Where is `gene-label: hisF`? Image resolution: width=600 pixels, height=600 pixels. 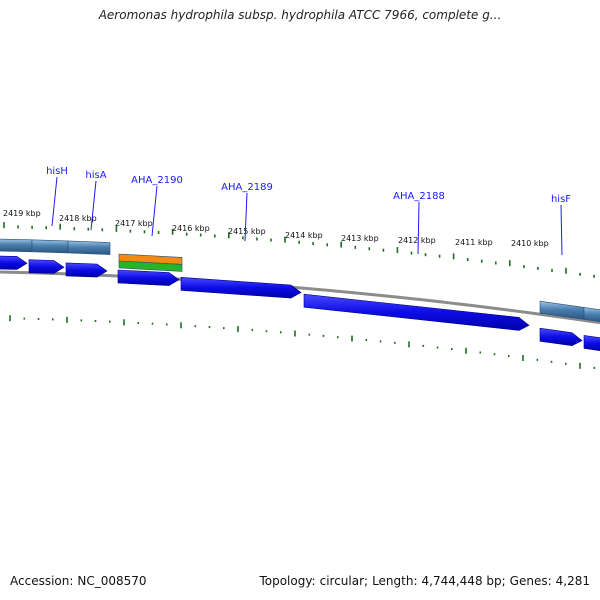
gene-label: hisF is located at coordinates (561, 199).